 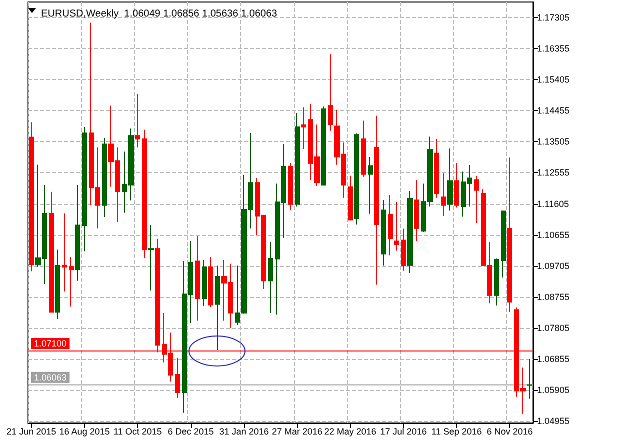 What do you see at coordinates (137, 431) in the screenshot?
I see `x-tick-label: 11 Oct 2015` at bounding box center [137, 431].